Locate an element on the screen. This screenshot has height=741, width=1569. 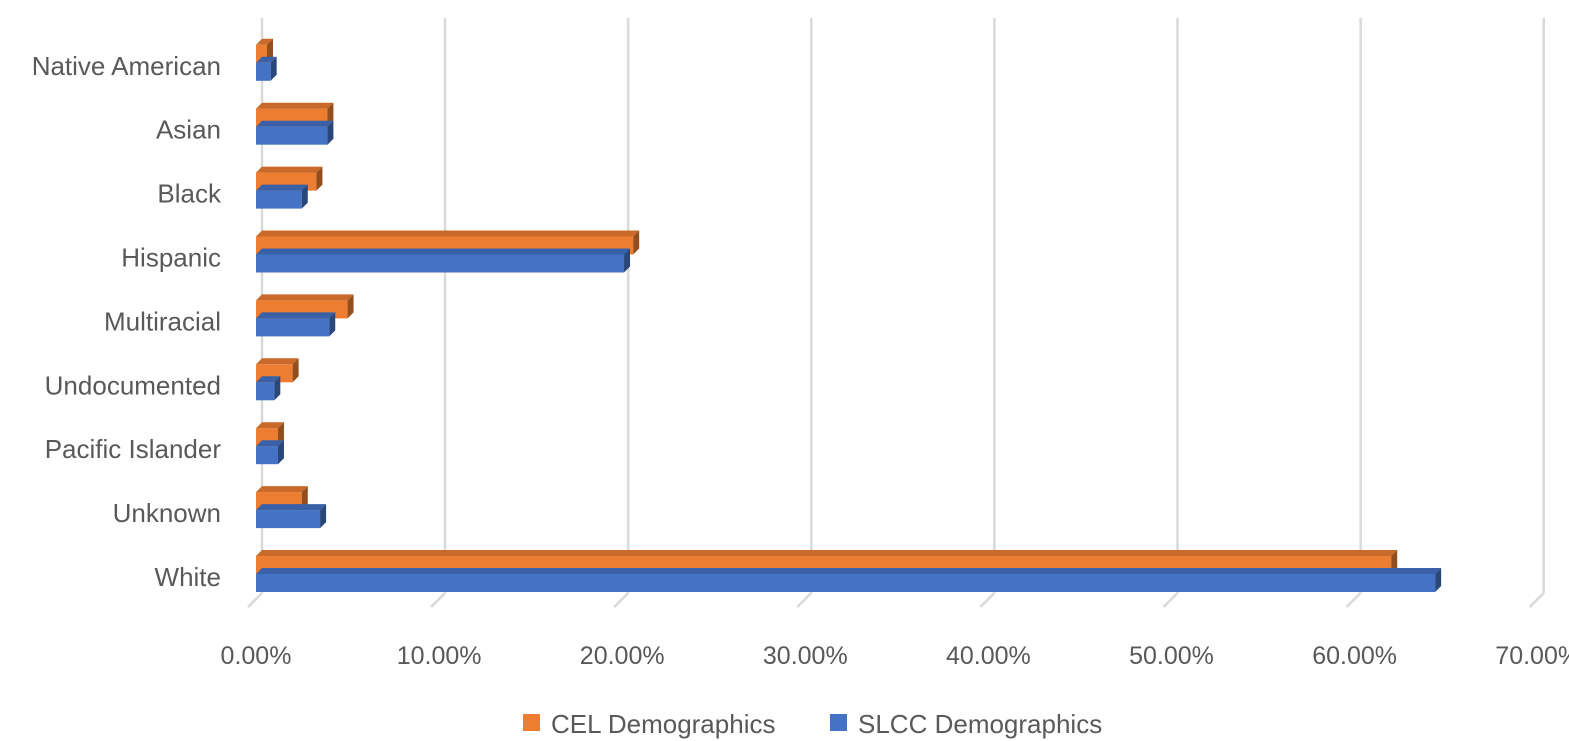
x-tick-label-1: 10.00% is located at coordinates (439, 656).